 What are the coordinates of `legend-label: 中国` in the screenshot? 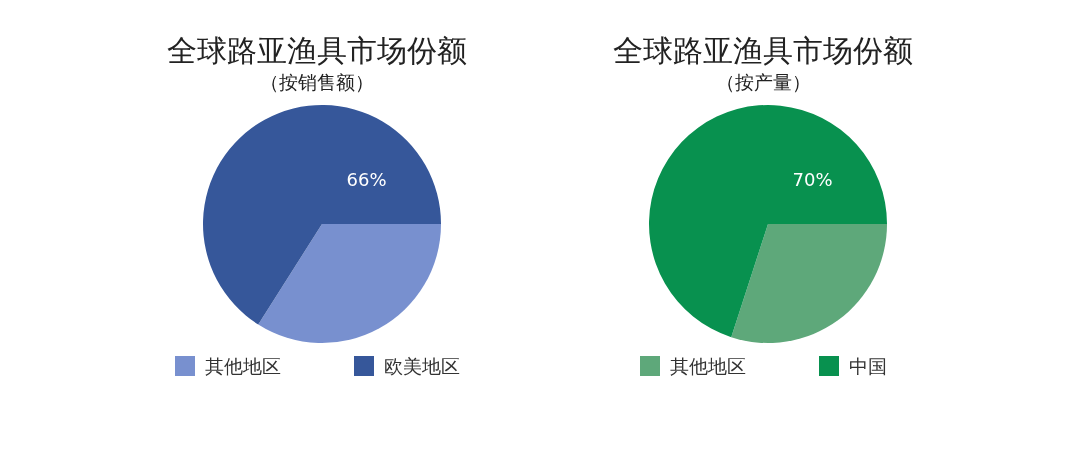 It's located at (867, 366).